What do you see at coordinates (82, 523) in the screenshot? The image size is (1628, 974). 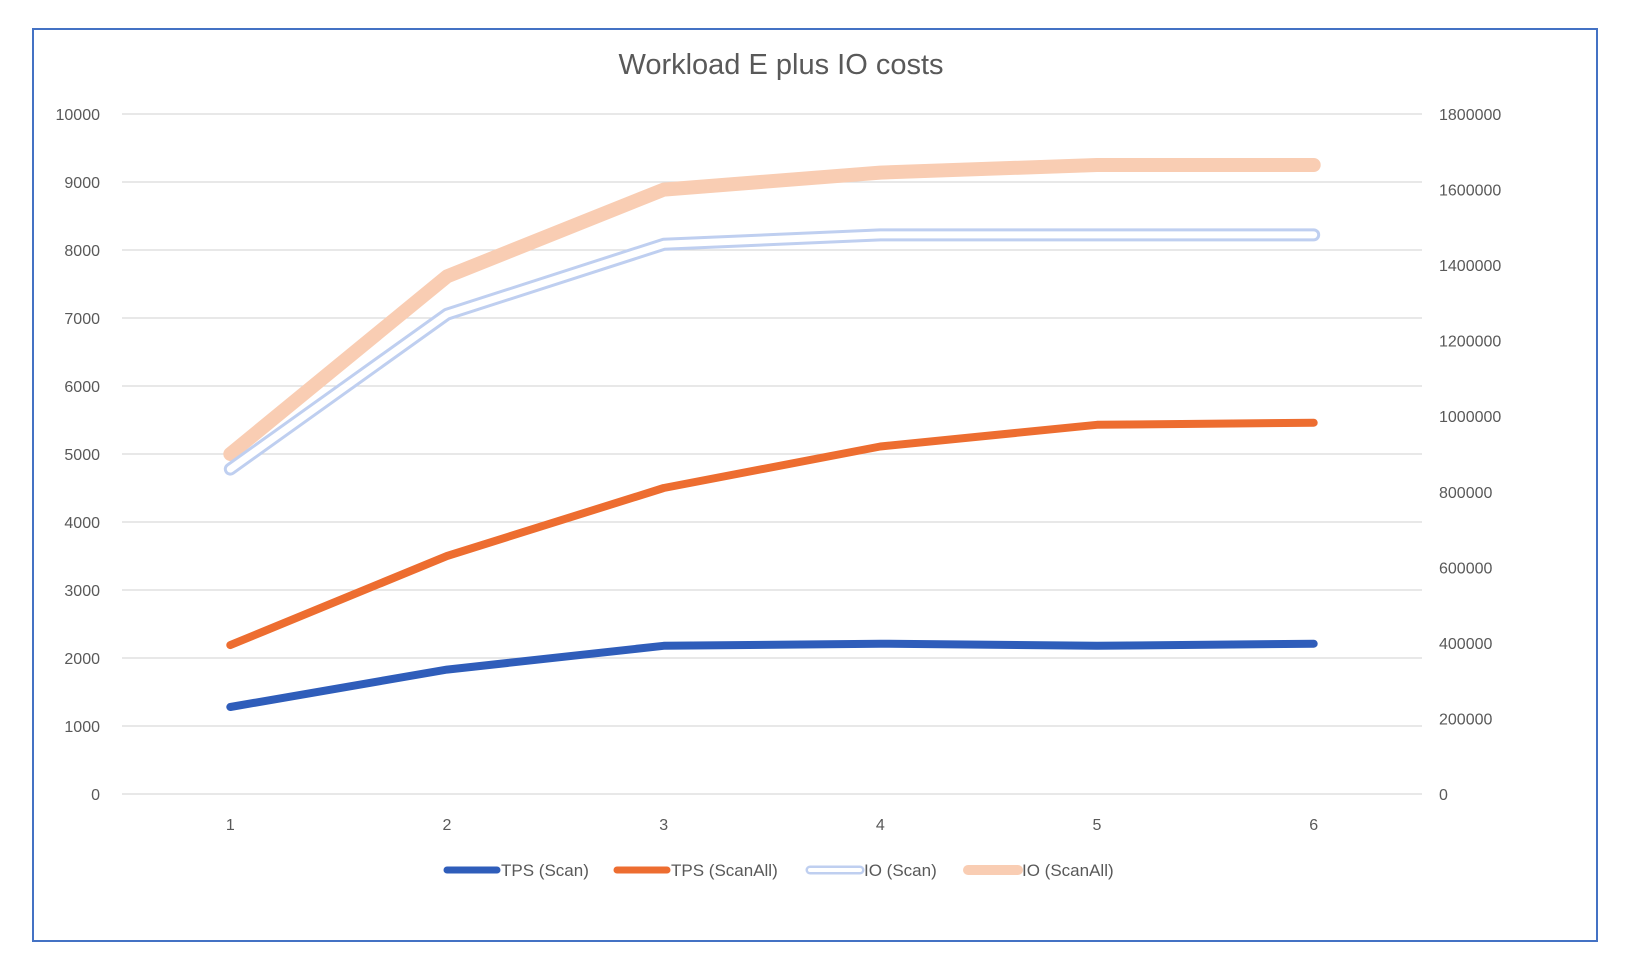 I see `left-tick-label: 4000` at bounding box center [82, 523].